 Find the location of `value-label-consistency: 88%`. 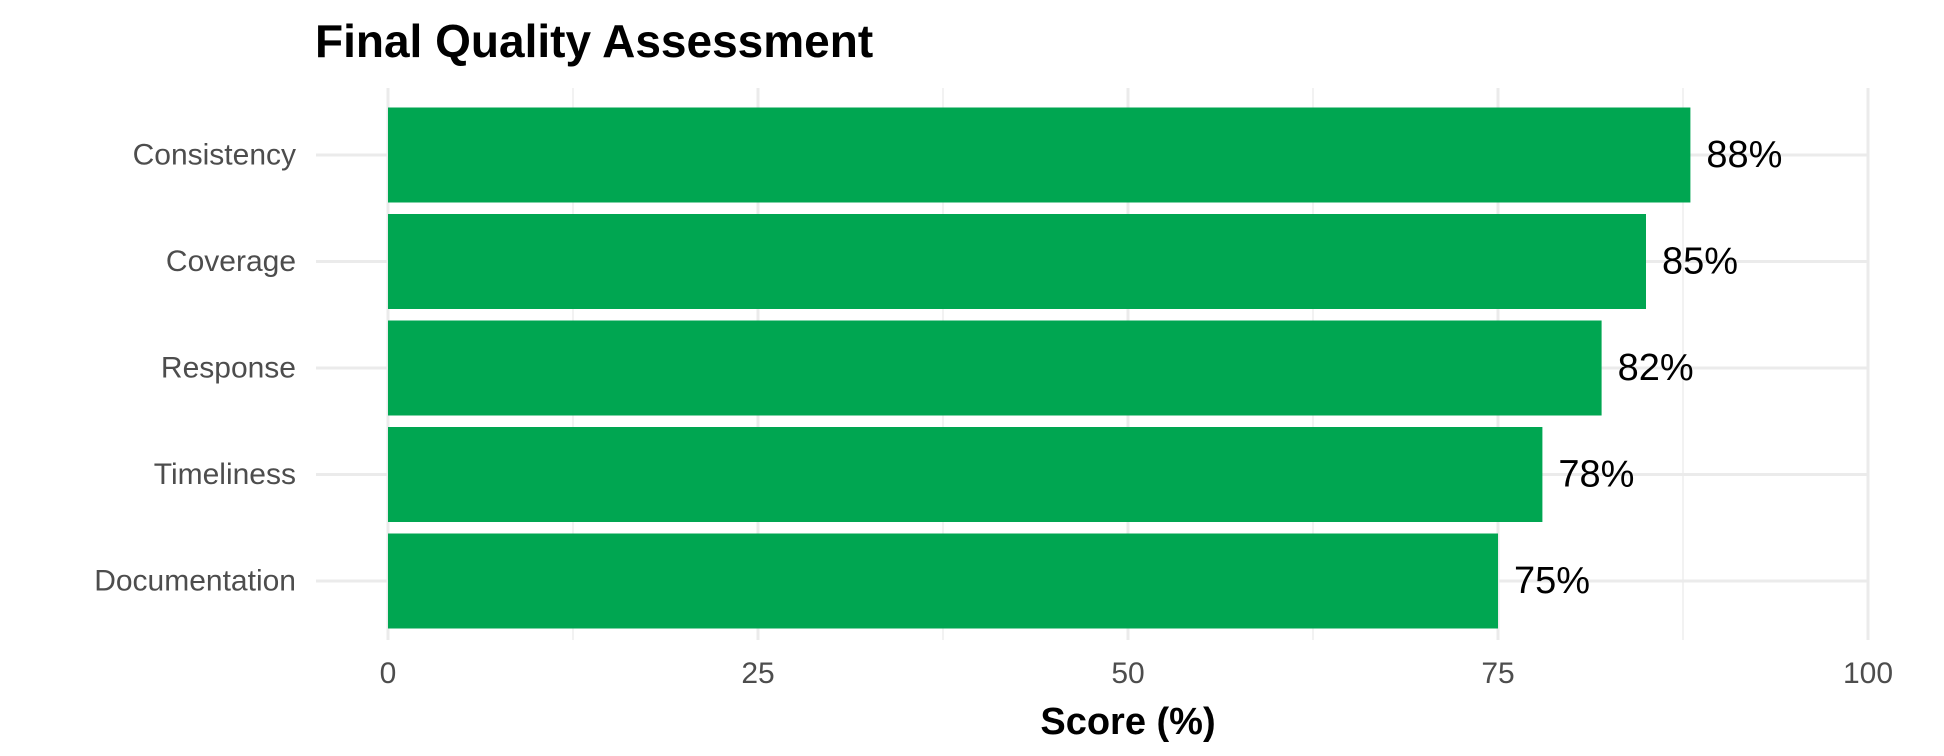

value-label-consistency: 88% is located at coordinates (1744, 155).